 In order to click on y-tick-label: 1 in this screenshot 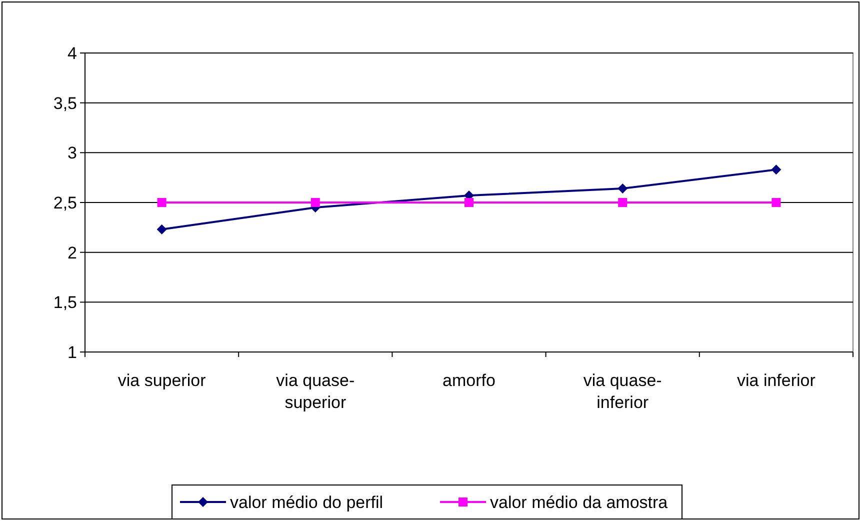, I will do `click(72, 352)`.